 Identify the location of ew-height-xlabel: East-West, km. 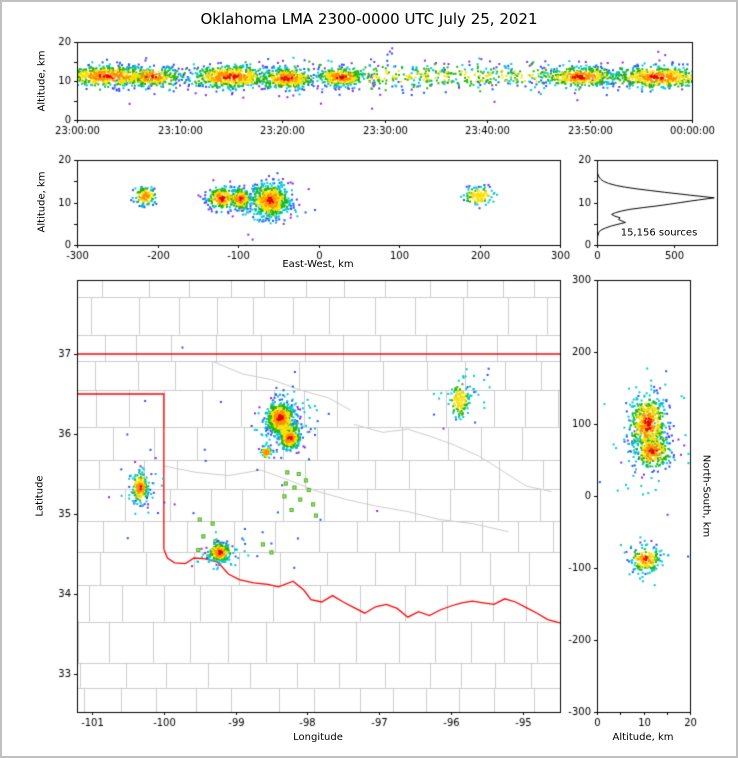
(318, 264).